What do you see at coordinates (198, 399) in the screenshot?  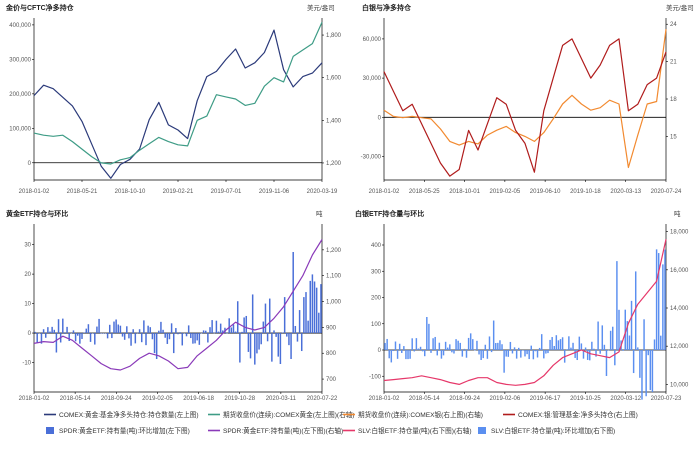 I see `x-tick-label: 2019-06-18` at bounding box center [198, 399].